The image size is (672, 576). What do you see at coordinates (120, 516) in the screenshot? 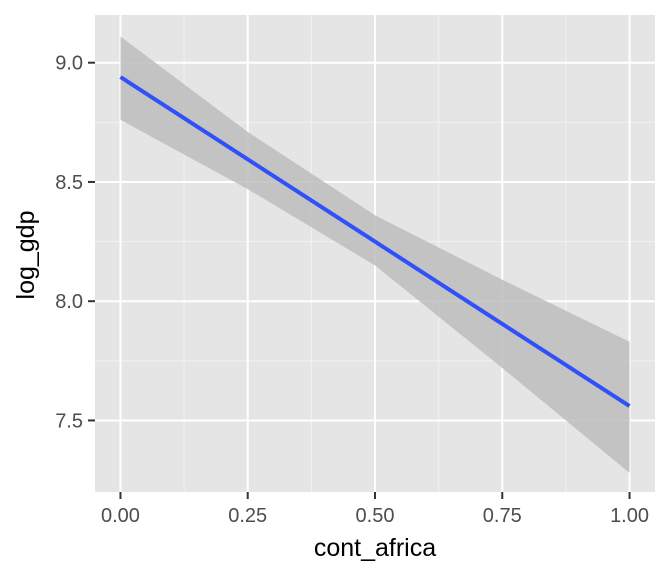
I see `x-tick-label: 0.00` at bounding box center [120, 516].